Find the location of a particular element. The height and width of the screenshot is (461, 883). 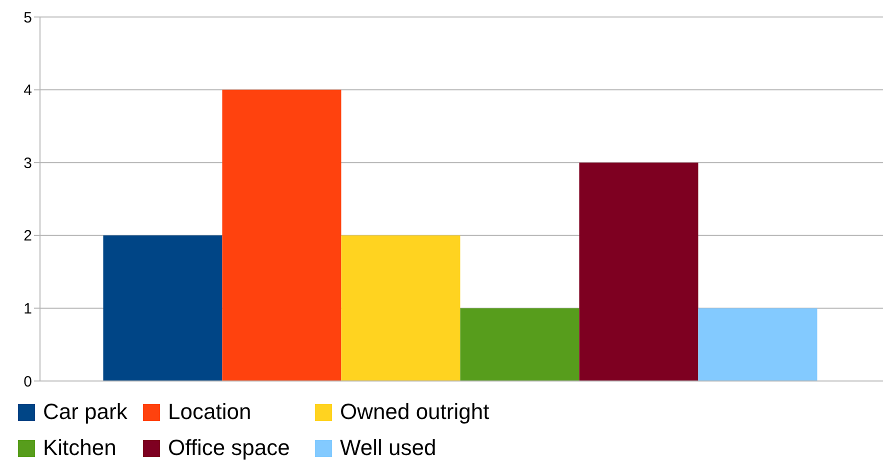

legend-label: Car park is located at coordinates (85, 412).